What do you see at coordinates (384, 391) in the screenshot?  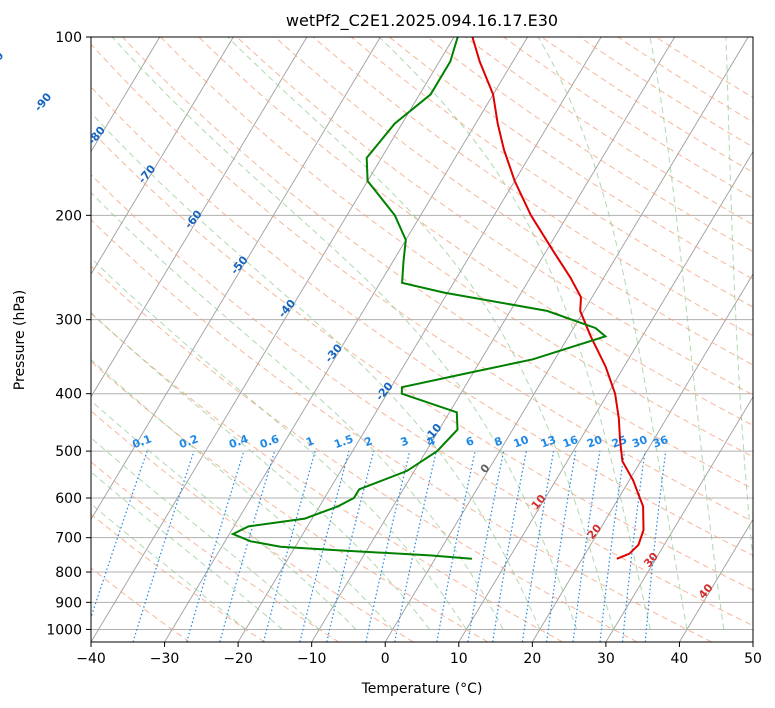 I see `dry-adiabat-label: -20` at bounding box center [384, 391].